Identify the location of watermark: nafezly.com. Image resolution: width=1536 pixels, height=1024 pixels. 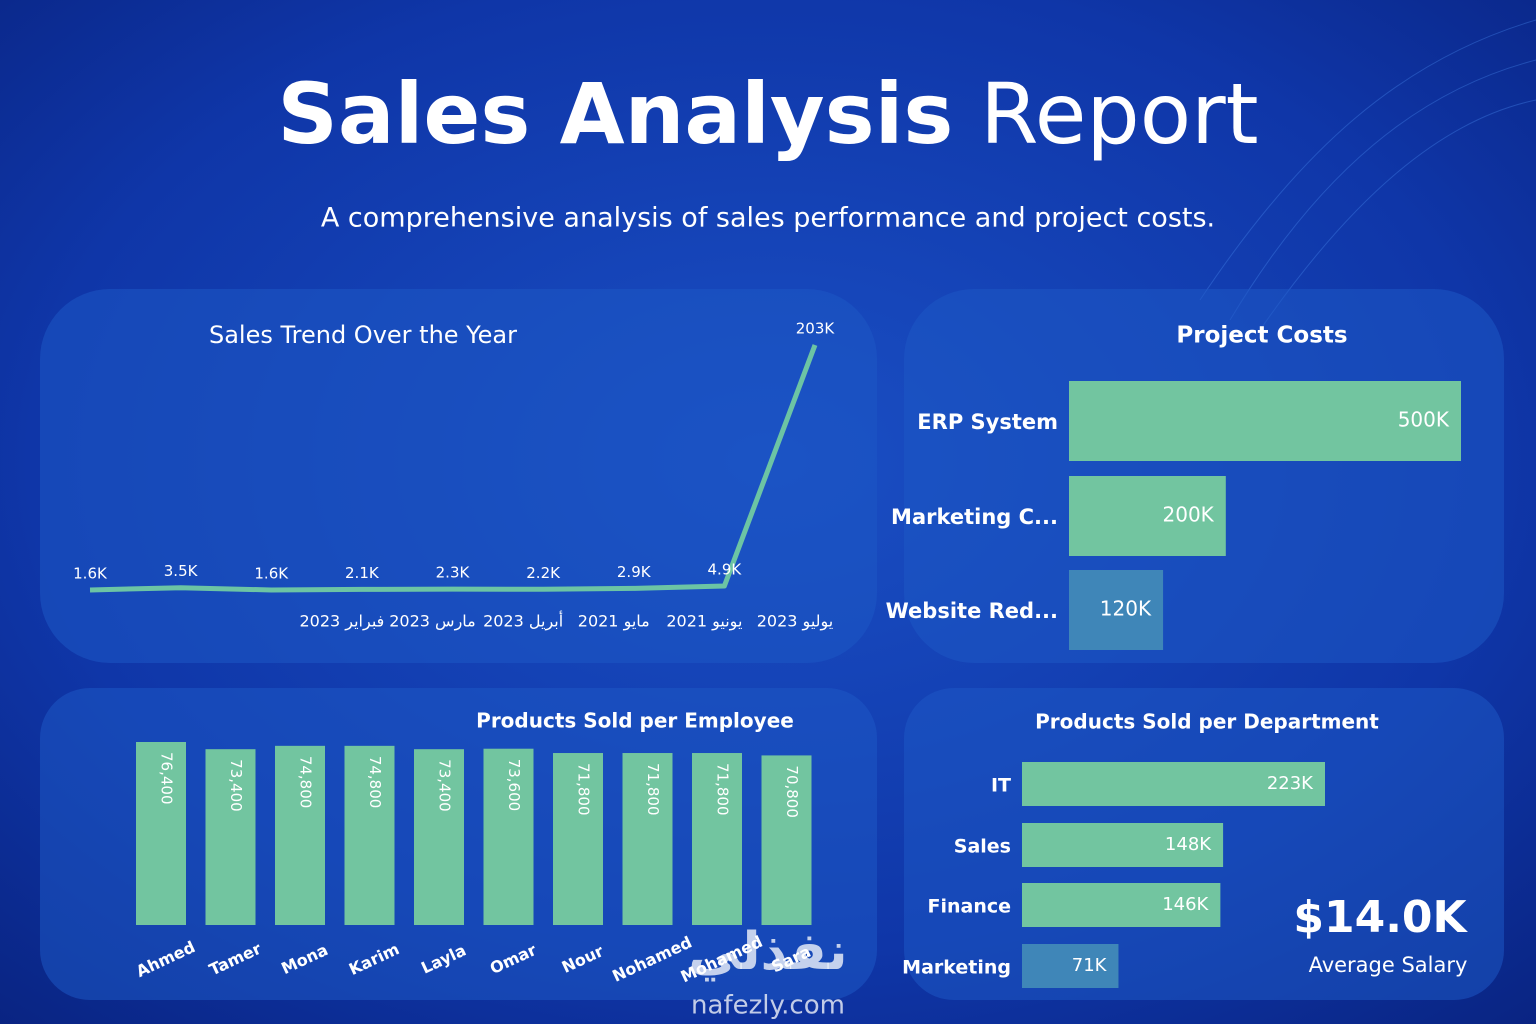
(768, 1006).